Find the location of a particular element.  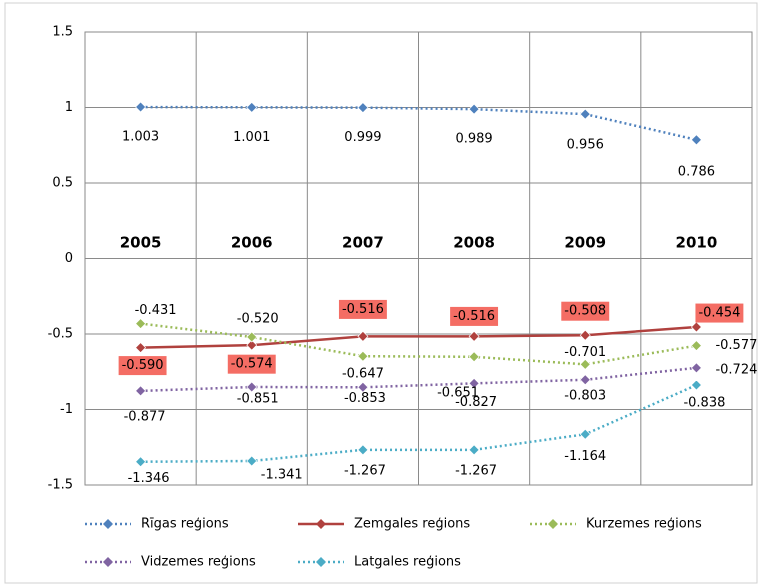

data-label: -0.701 is located at coordinates (585, 352).